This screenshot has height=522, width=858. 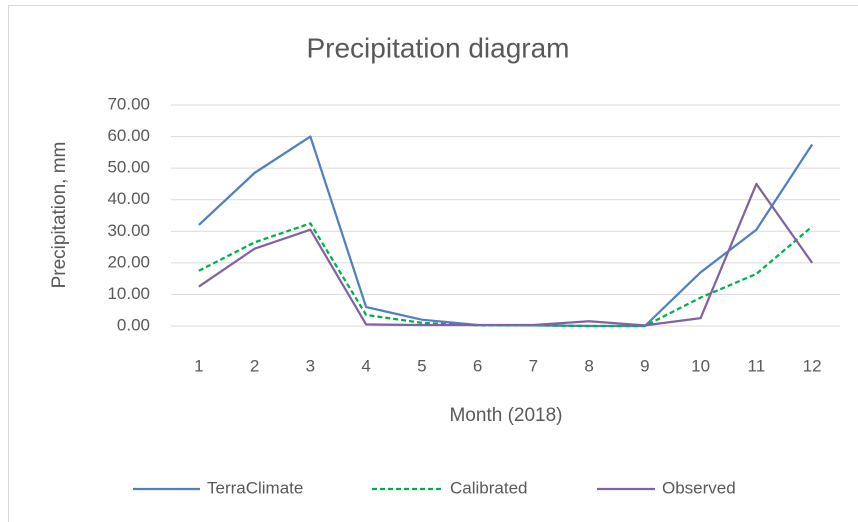 I want to click on y-tick-label: 20.00, so click(x=128, y=261).